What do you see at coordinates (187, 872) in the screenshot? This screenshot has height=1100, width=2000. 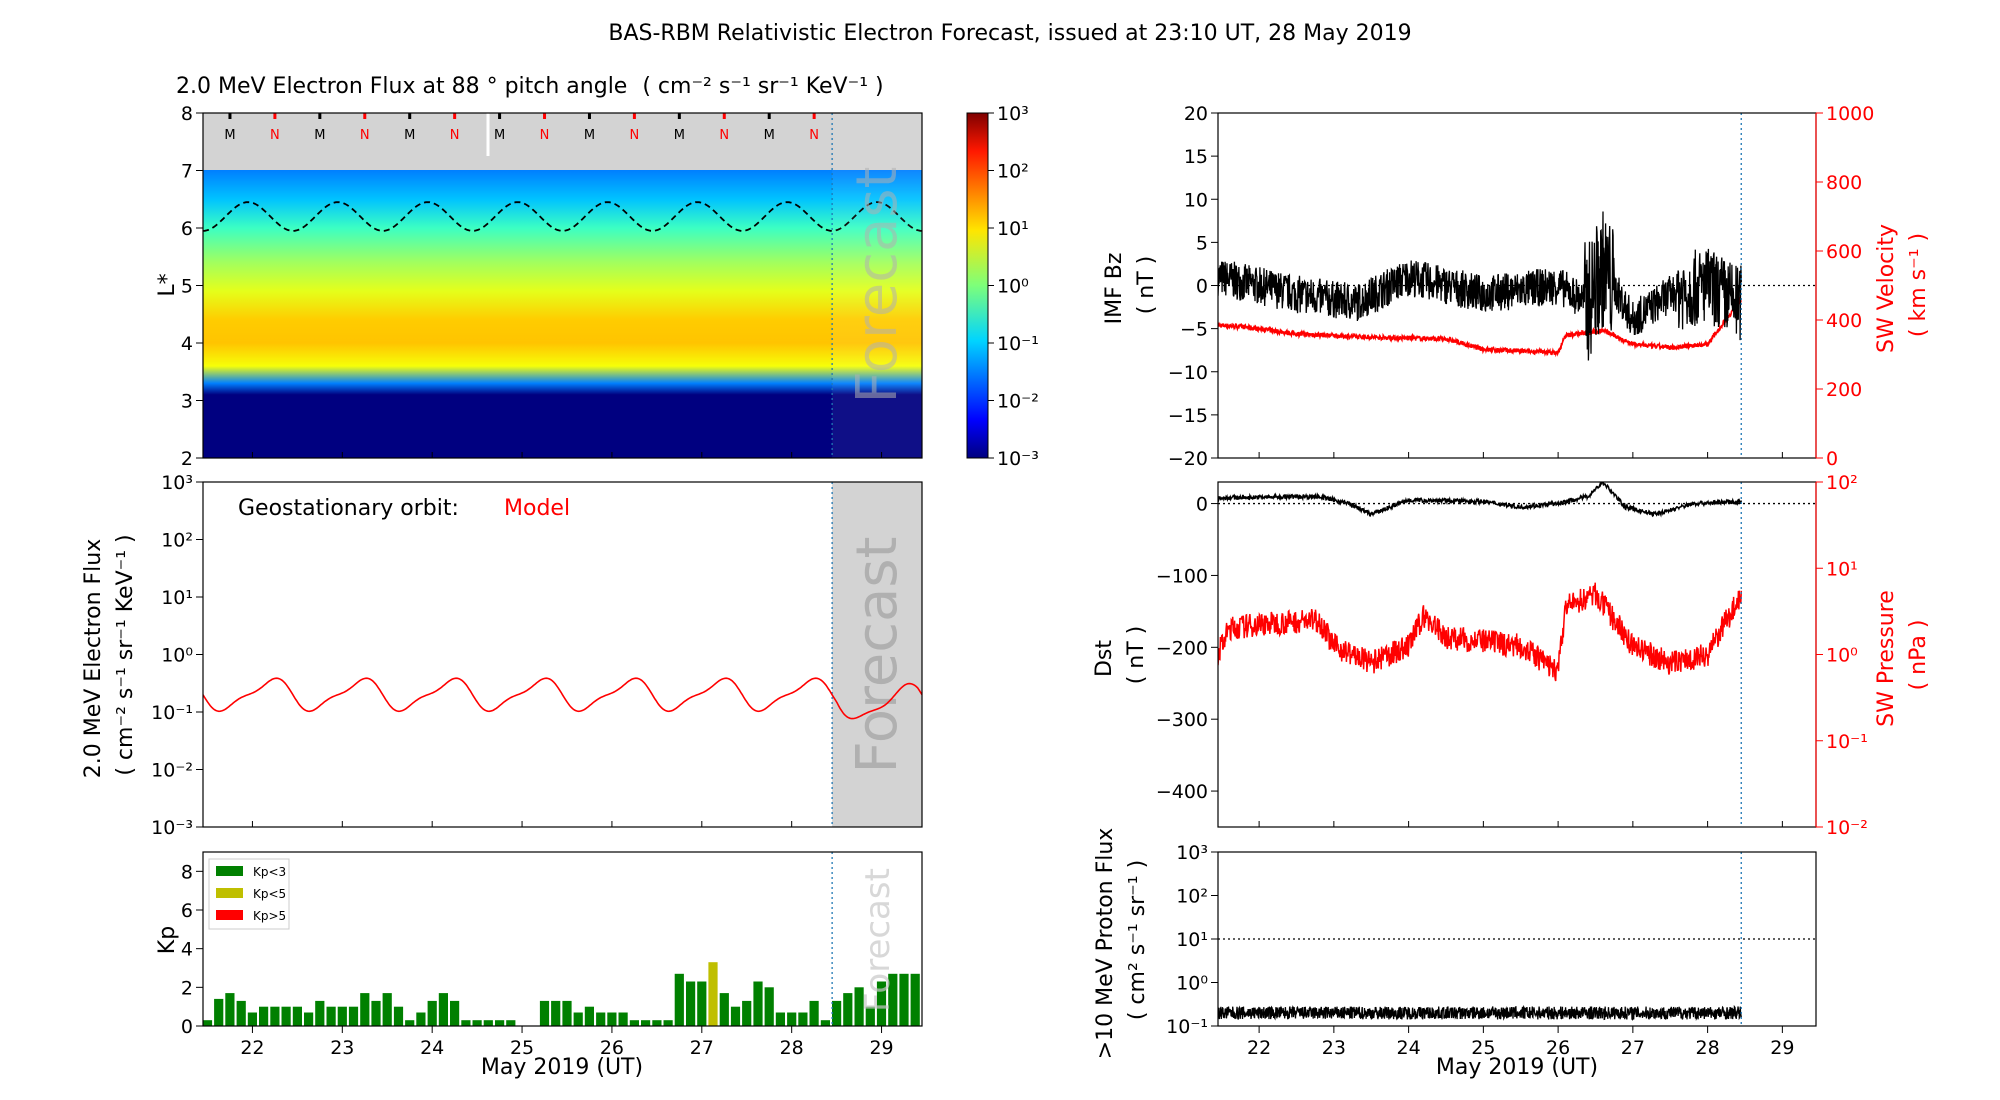 I see `kp-ytick-label: 8` at bounding box center [187, 872].